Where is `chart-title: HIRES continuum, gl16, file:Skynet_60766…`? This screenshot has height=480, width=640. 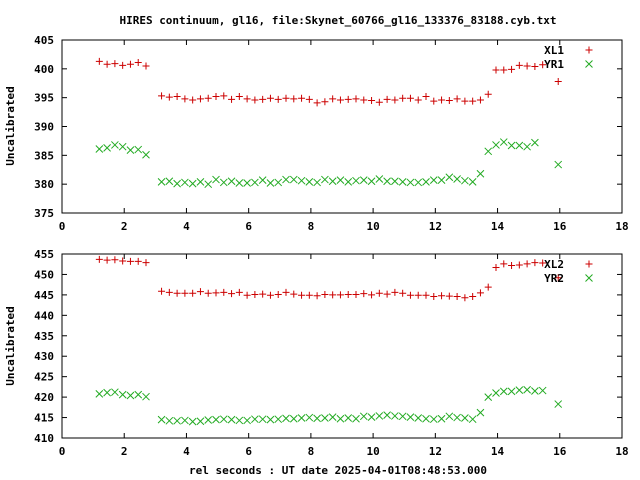 chart-title: HIRES continuum, gl16, file:Skynet_60766… is located at coordinates (337, 20).